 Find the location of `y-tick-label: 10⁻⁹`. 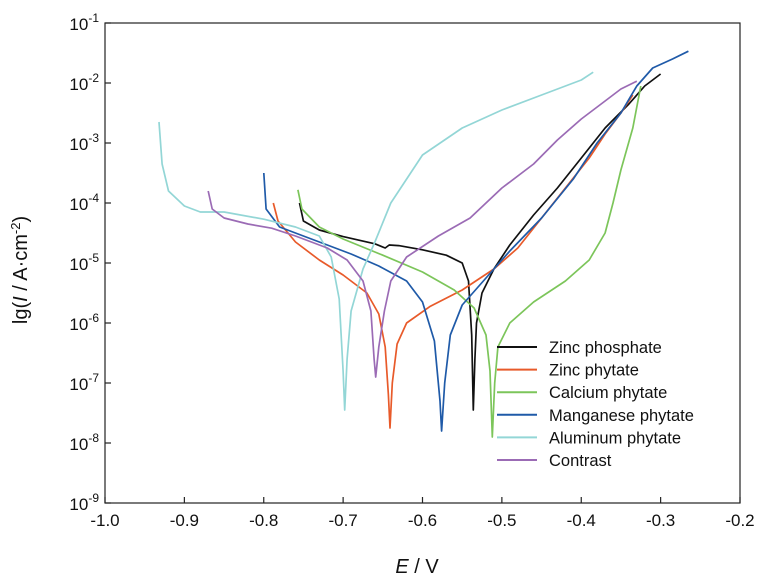

y-tick-label: 10⁻⁹ is located at coordinates (84, 502).